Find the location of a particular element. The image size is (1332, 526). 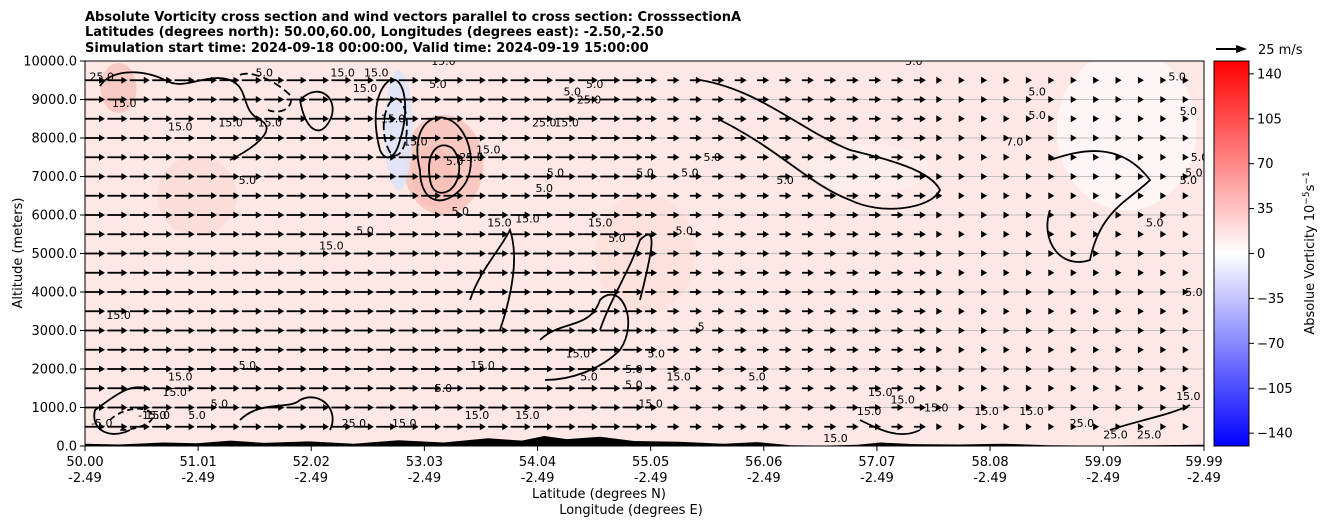

colorbar-tick-label: −35 is located at coordinates (1270, 299).